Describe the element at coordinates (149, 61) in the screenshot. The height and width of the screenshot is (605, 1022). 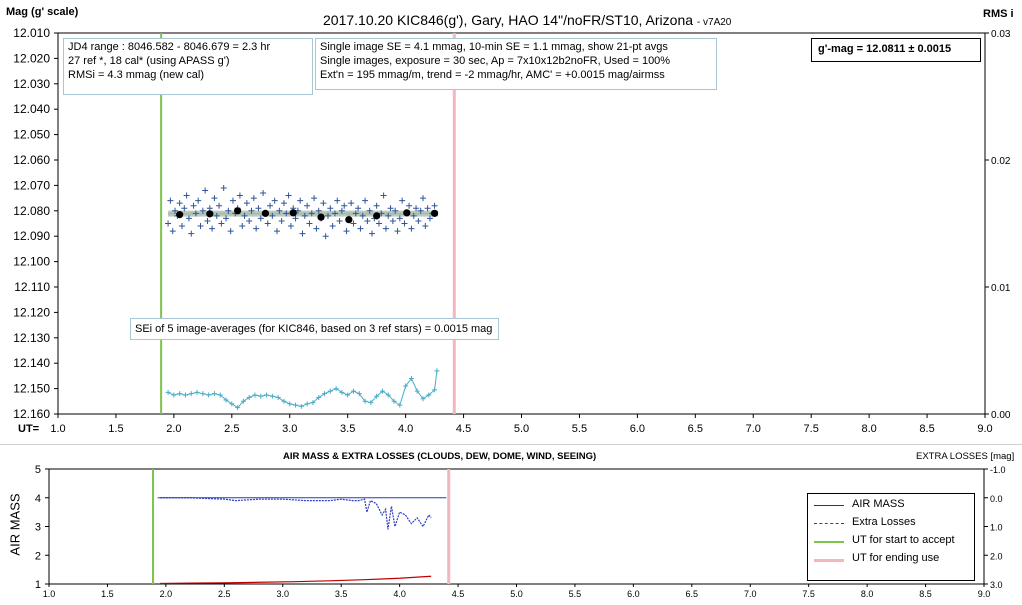
I see `range-line-2: 27 ref *, 18 cal* (using APASS g')` at that location.